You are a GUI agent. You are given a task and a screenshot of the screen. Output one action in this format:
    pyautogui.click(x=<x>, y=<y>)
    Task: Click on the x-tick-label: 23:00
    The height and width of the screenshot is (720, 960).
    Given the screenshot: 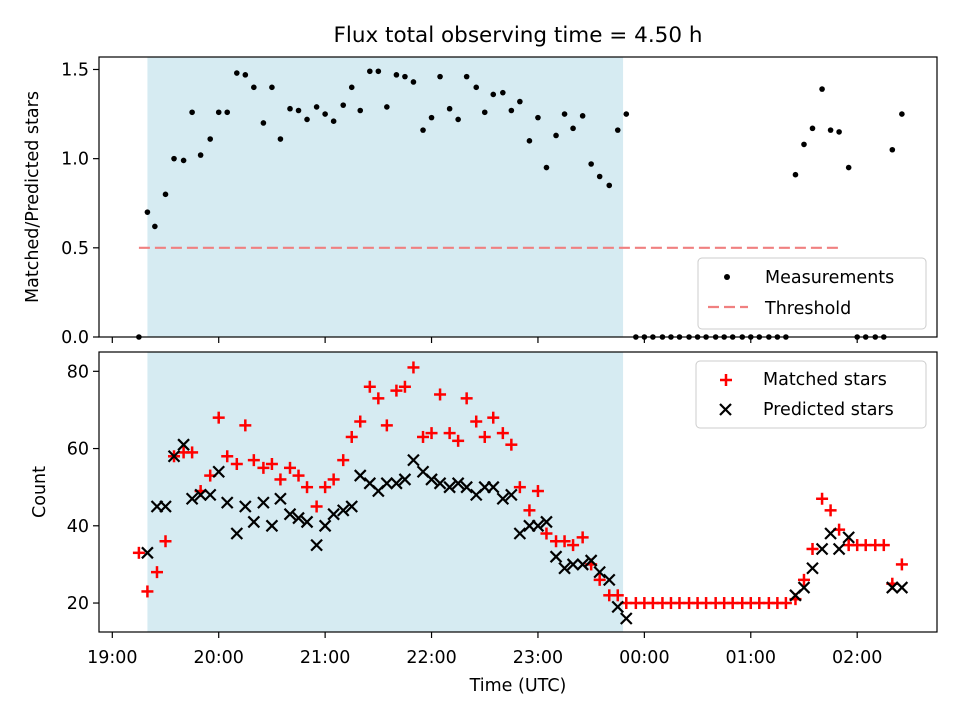 What is the action you would take?
    pyautogui.click(x=538, y=658)
    